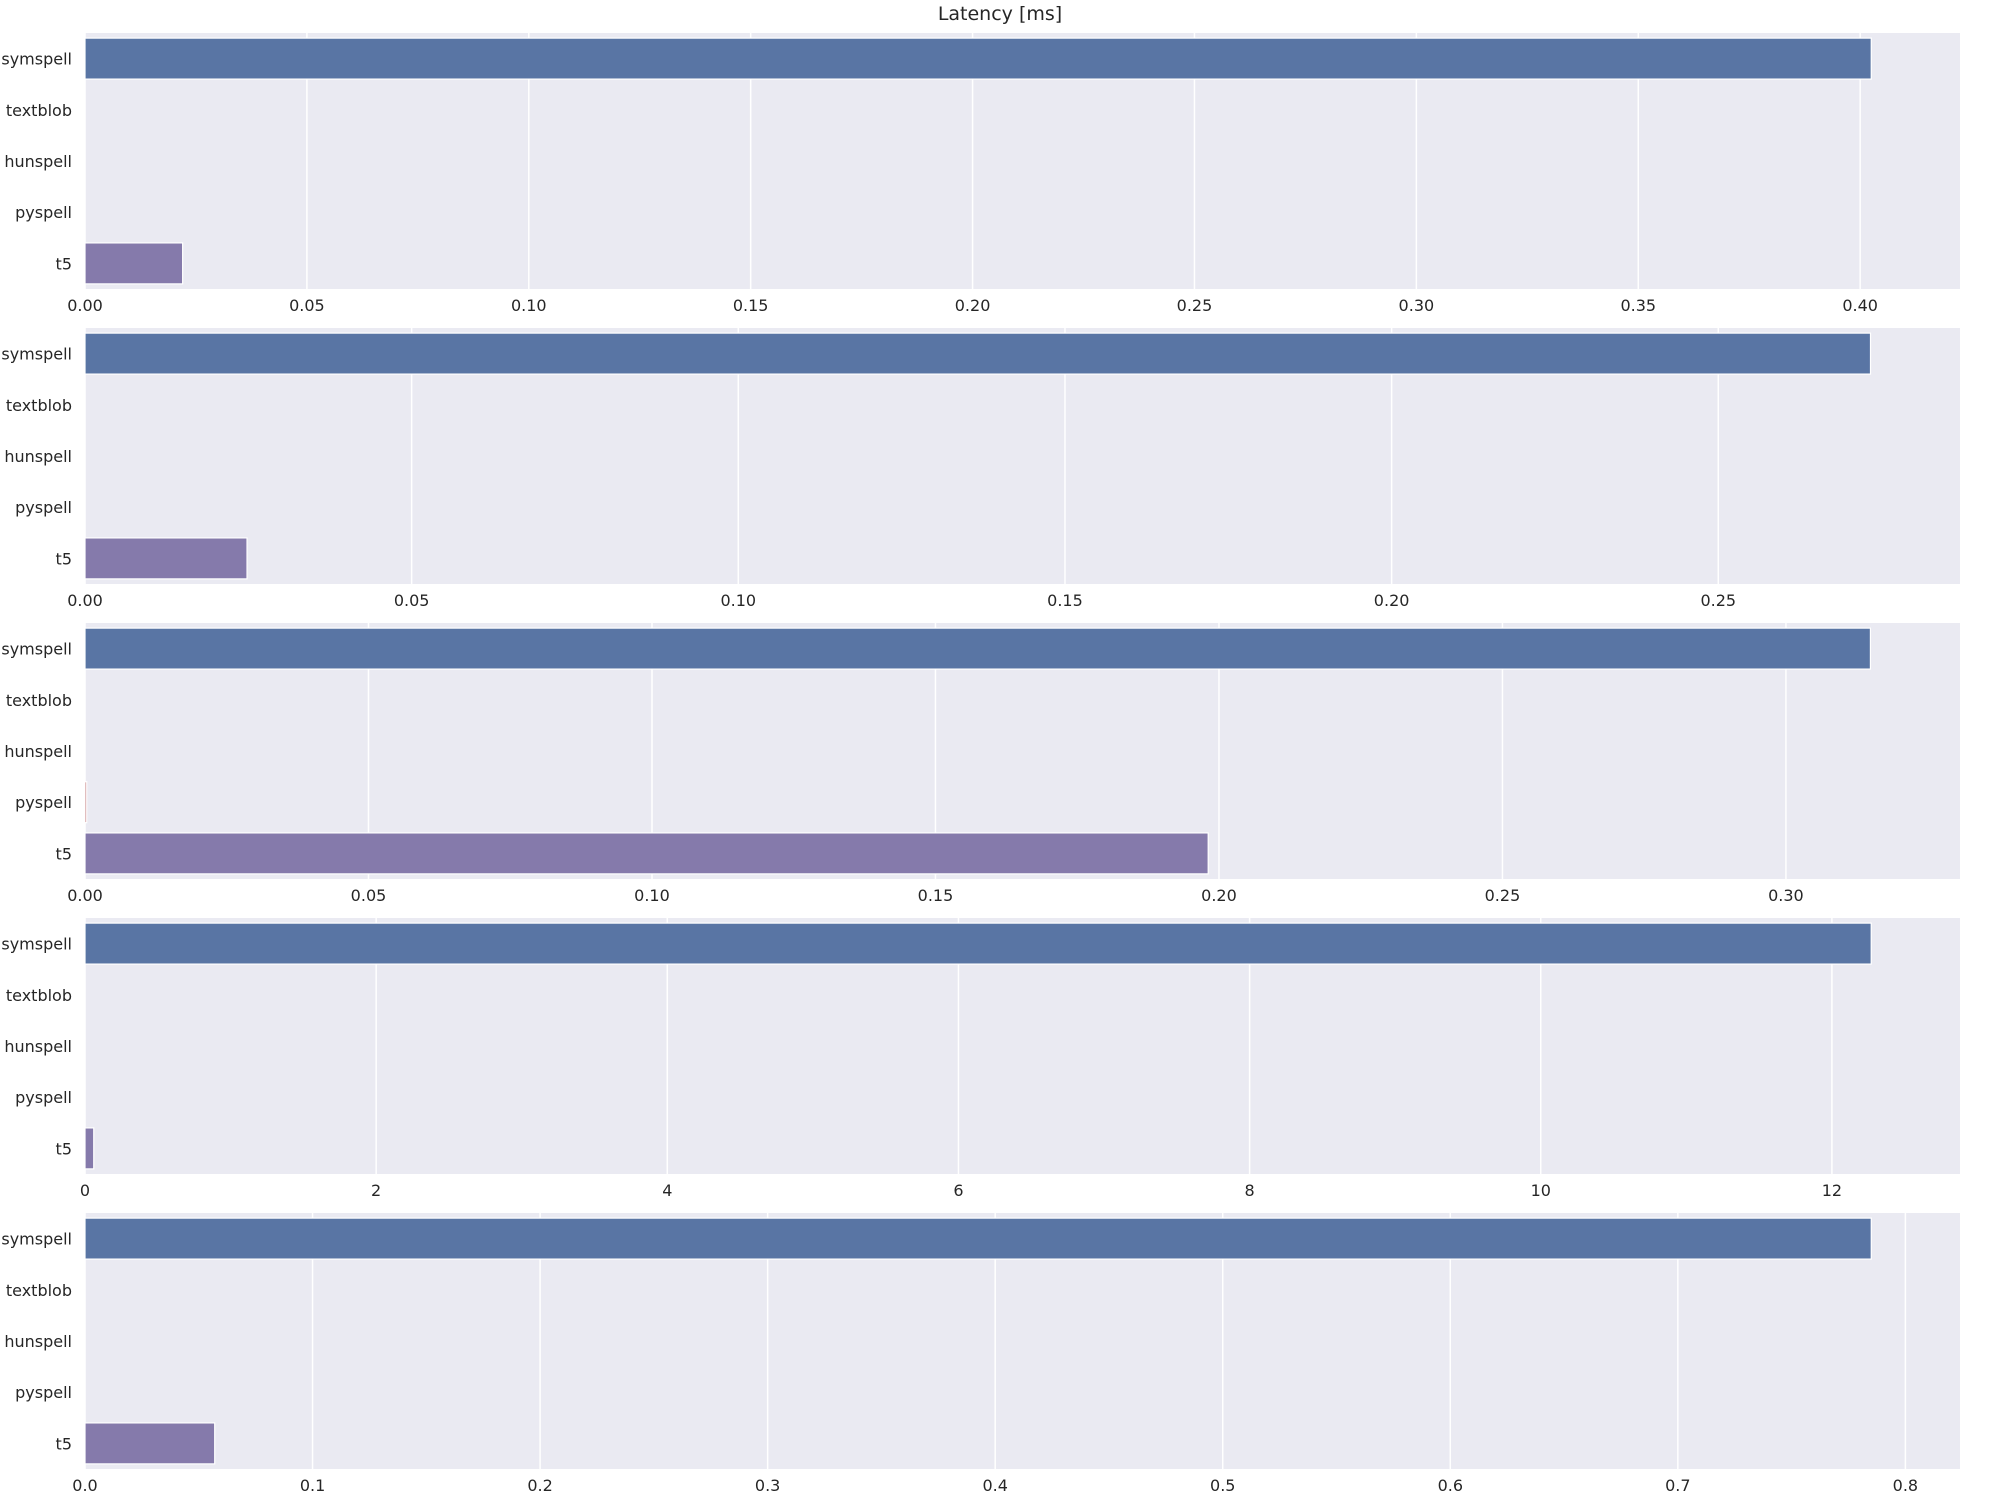  What do you see at coordinates (1541, 1190) in the screenshot?
I see `x-tick-label: 10` at bounding box center [1541, 1190].